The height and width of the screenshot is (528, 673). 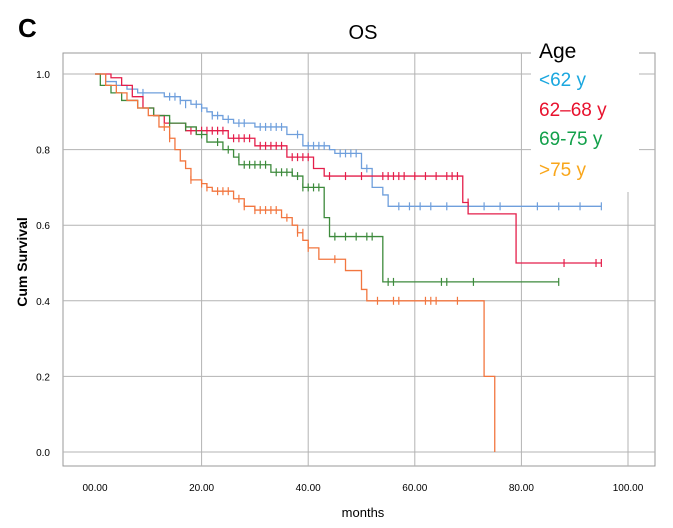 What do you see at coordinates (414, 488) in the screenshot?
I see `x-tick-label: 60.00` at bounding box center [414, 488].